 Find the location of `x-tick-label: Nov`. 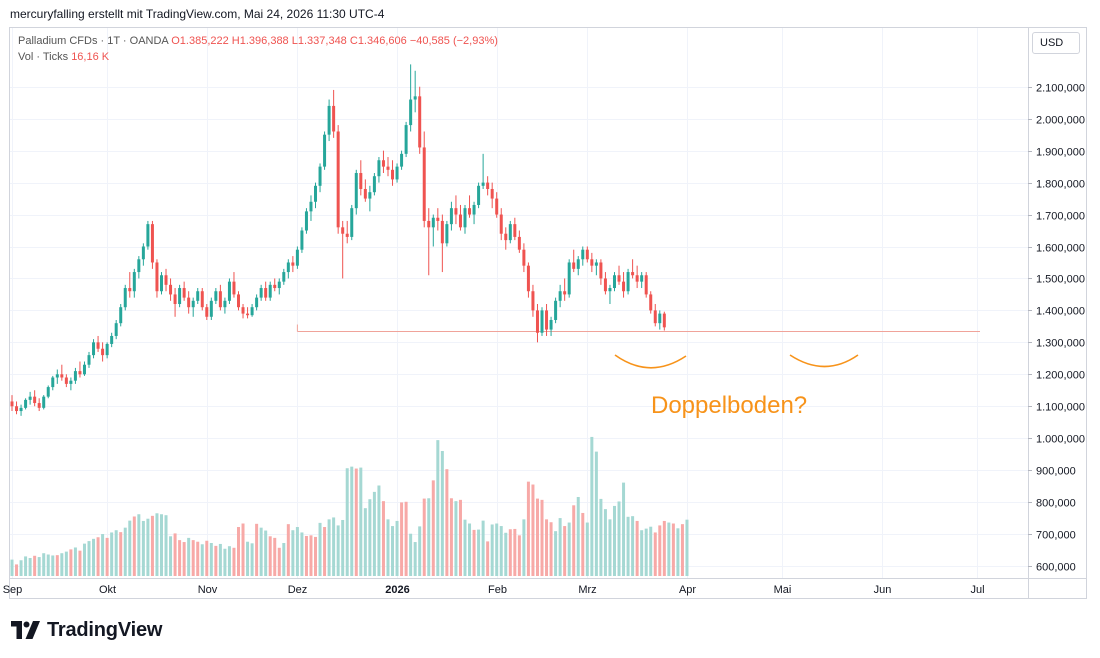

x-tick-label: Nov is located at coordinates (208, 590).